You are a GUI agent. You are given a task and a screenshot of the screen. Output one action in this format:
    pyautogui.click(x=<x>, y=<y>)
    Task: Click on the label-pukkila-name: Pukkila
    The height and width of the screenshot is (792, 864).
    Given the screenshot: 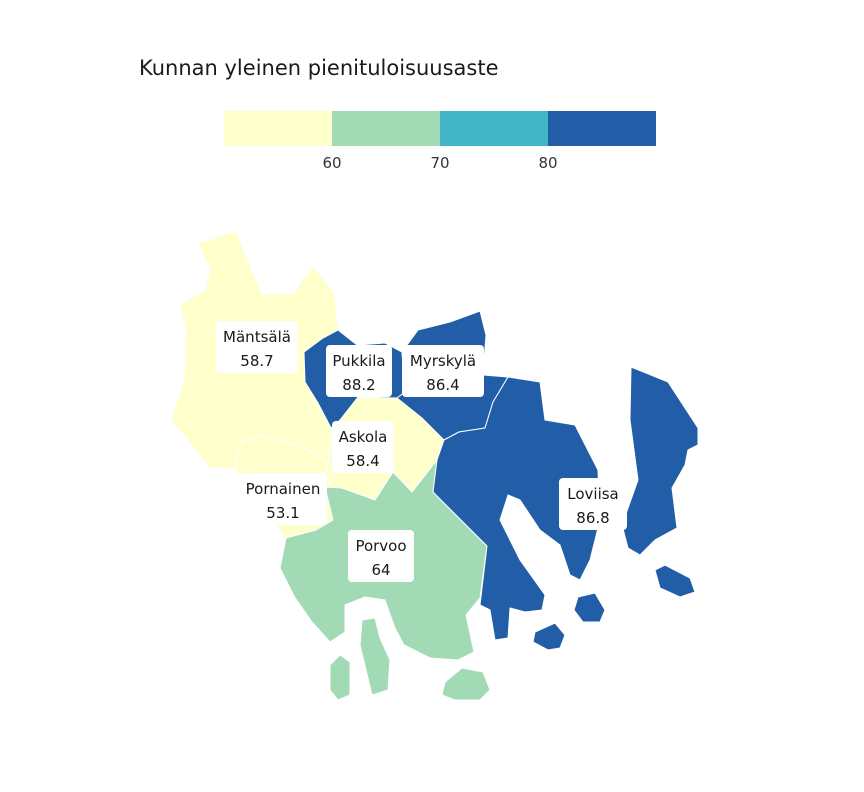 What is the action you would take?
    pyautogui.click(x=358, y=361)
    